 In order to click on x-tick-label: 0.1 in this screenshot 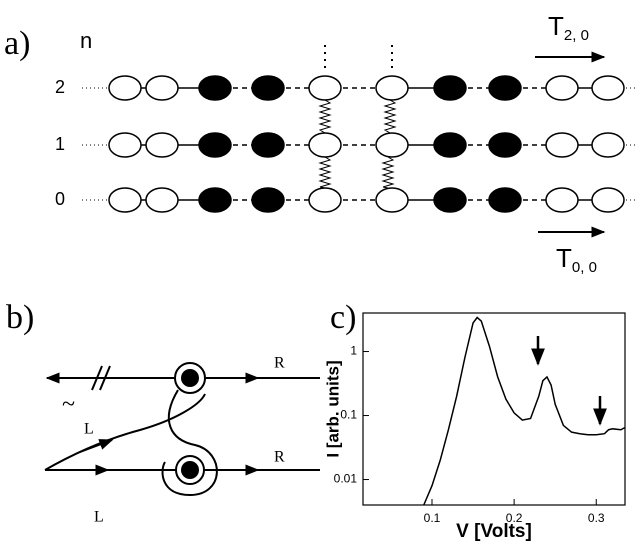, I will do `click(432, 518)`.